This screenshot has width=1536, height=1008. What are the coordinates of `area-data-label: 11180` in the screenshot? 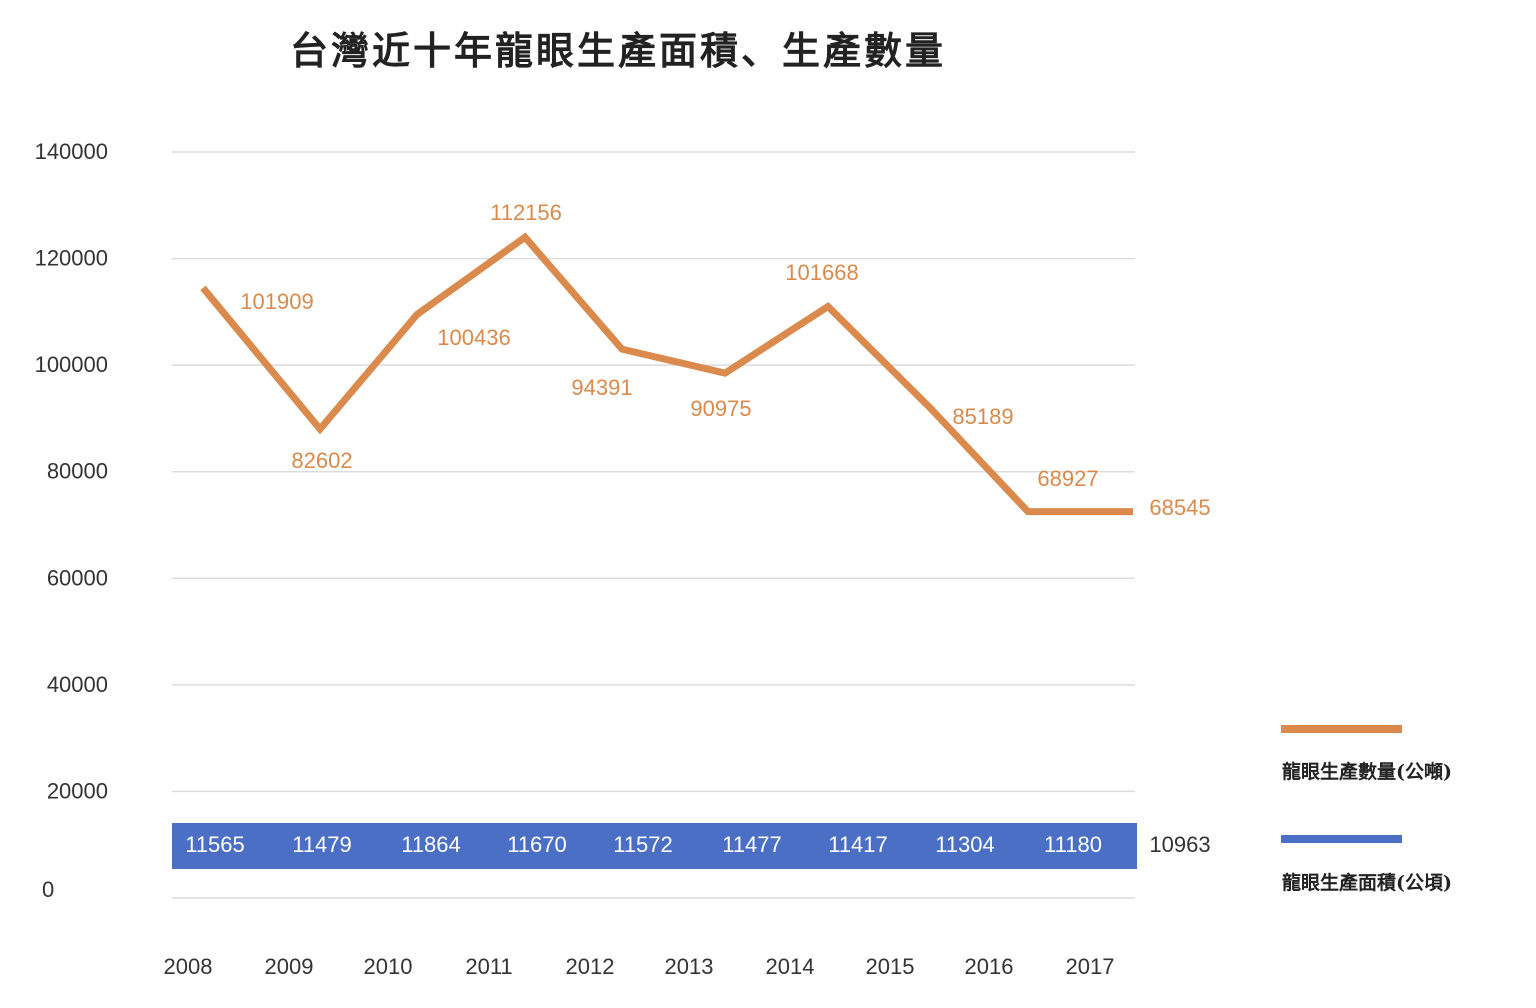 It's located at (1073, 844).